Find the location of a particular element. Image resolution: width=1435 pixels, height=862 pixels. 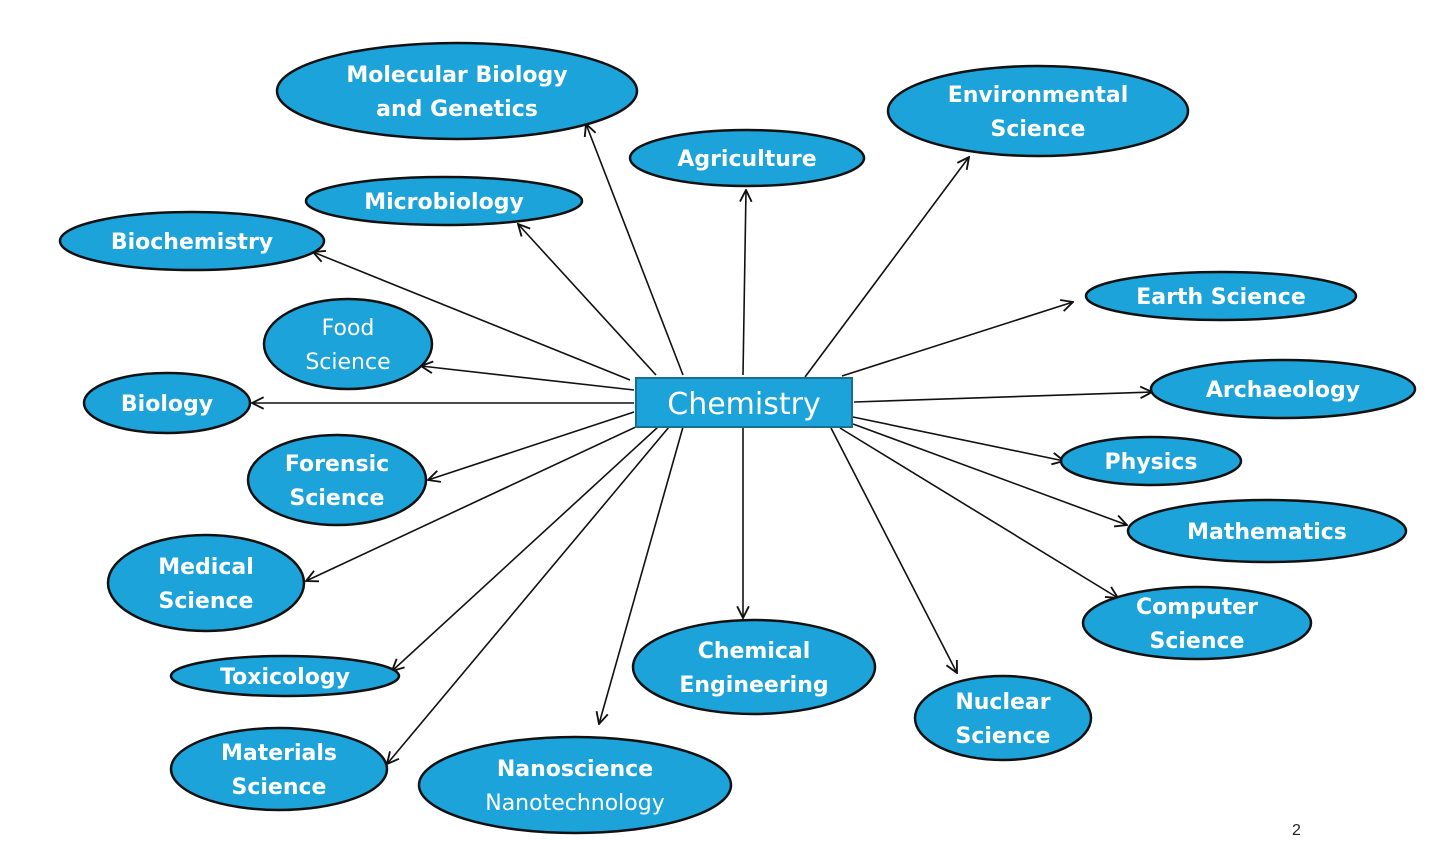

arrow-to-archaeology is located at coordinates (1002, 397).